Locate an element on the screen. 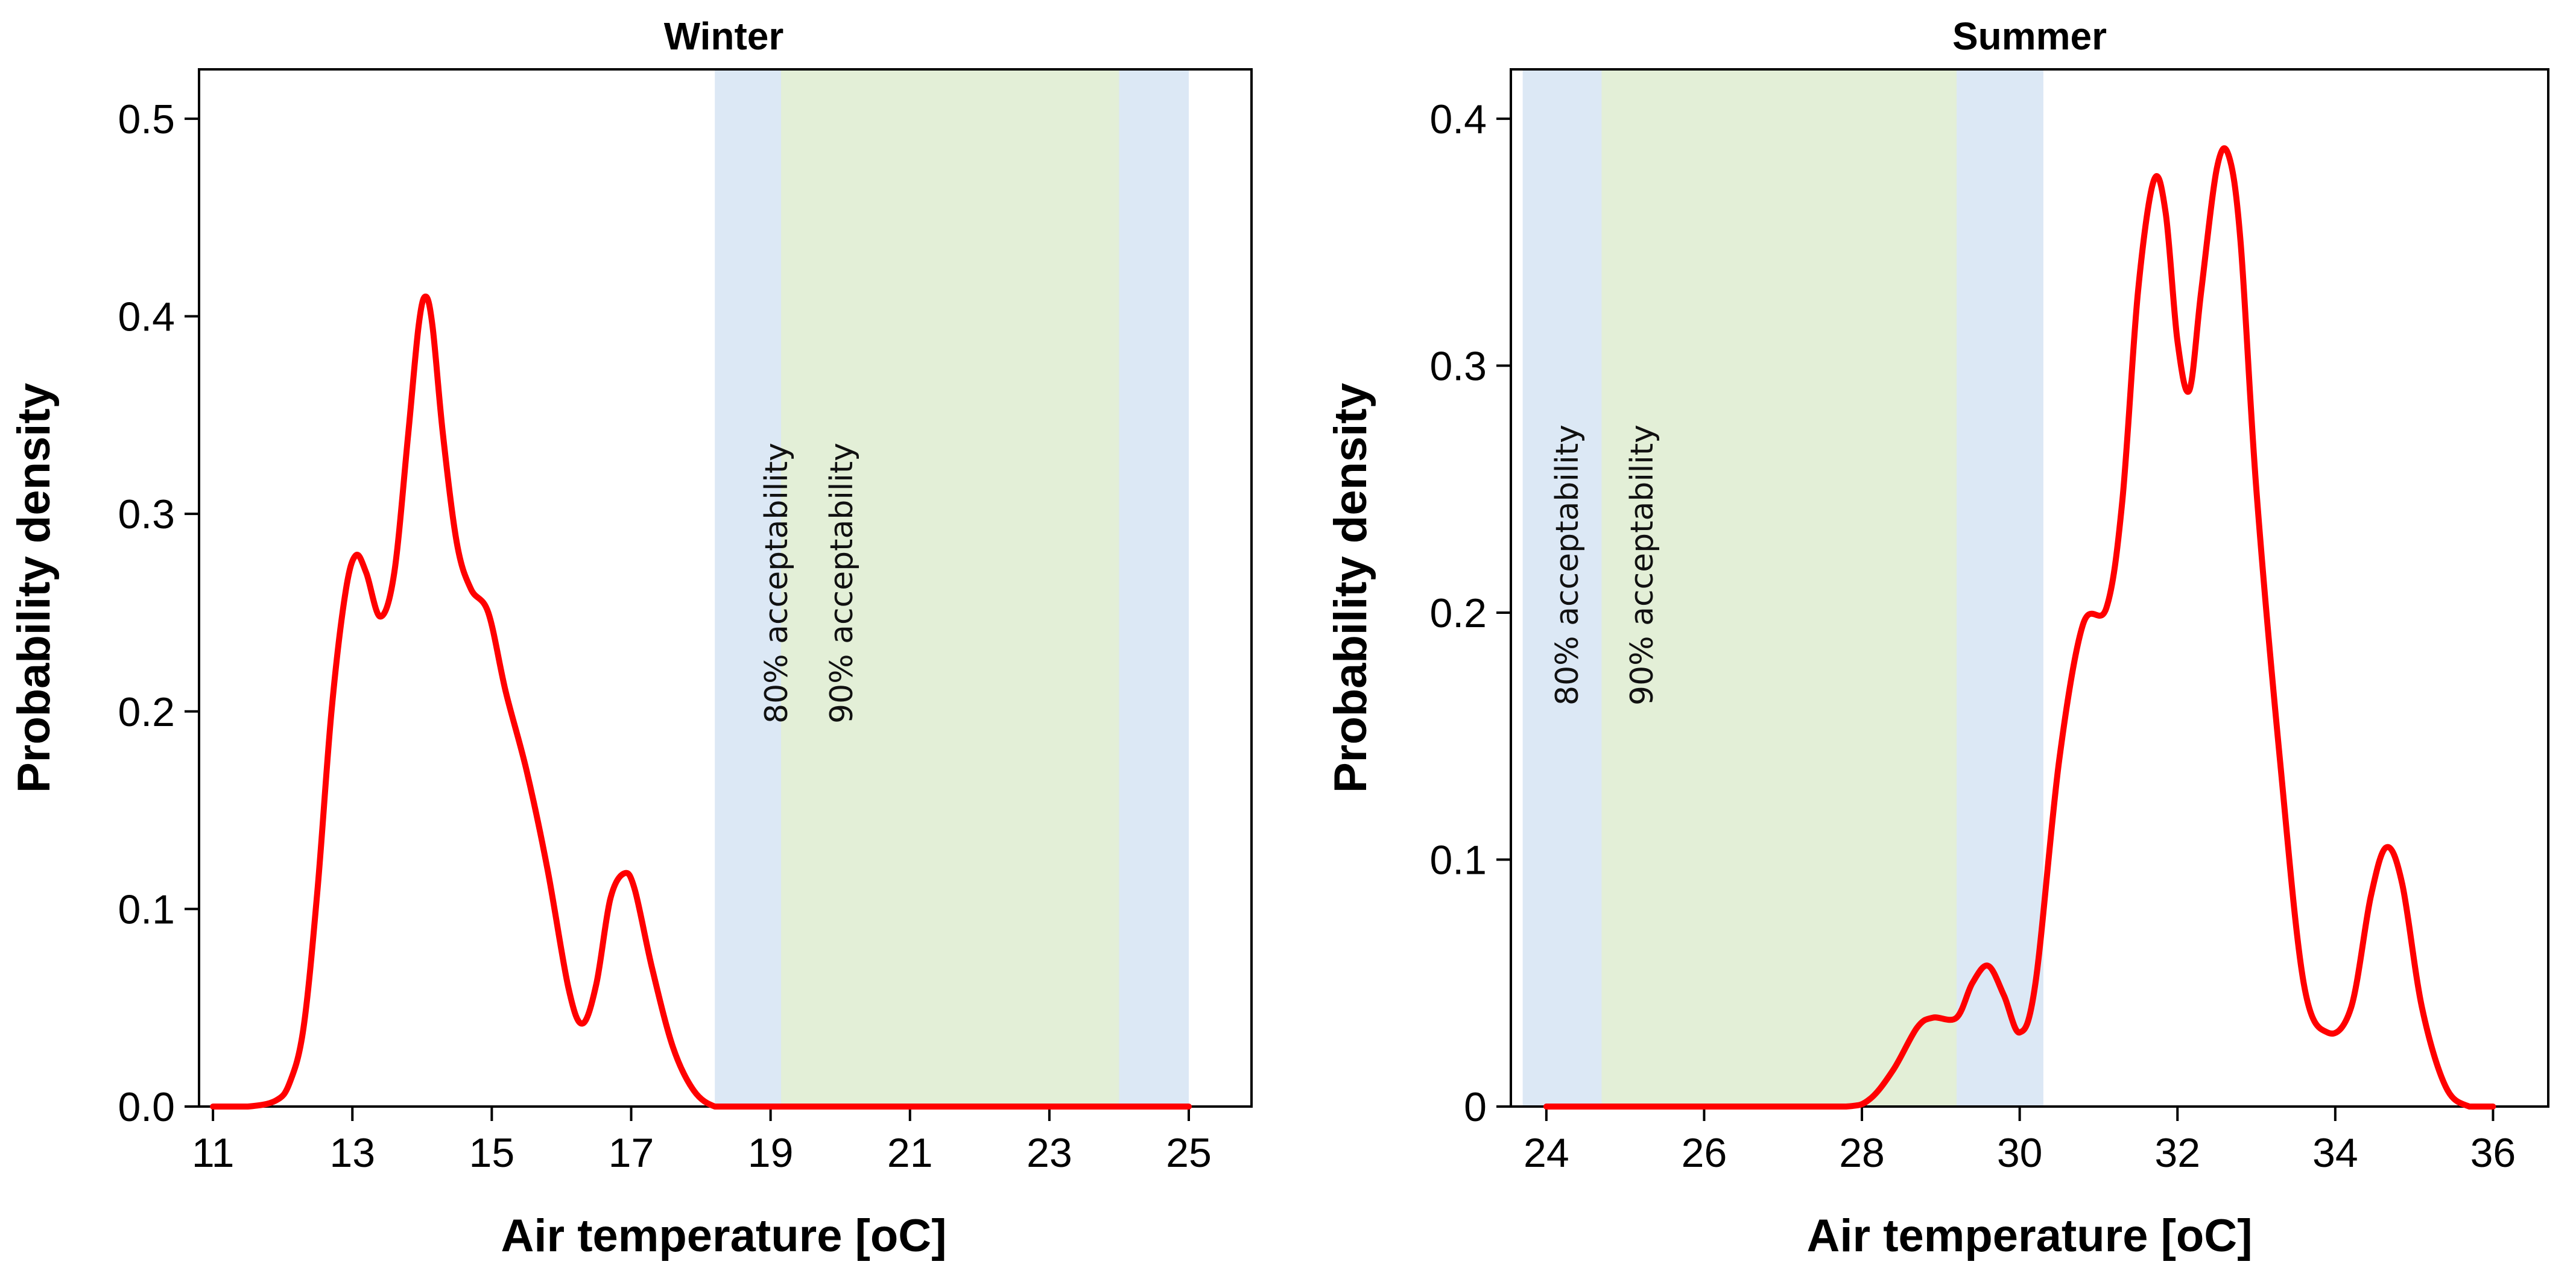 The width and height of the screenshot is (2576, 1279). winter-x-tick-label-19: 19 is located at coordinates (771, 1153).